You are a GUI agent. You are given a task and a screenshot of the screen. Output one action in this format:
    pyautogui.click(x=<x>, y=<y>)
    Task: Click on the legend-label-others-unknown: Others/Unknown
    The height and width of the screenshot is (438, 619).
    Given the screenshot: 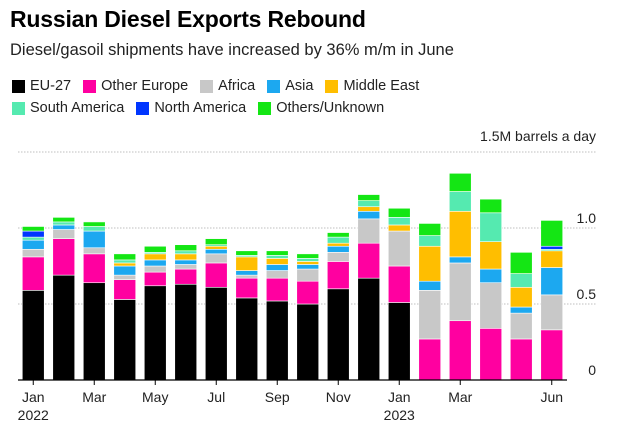 What is the action you would take?
    pyautogui.click(x=330, y=108)
    